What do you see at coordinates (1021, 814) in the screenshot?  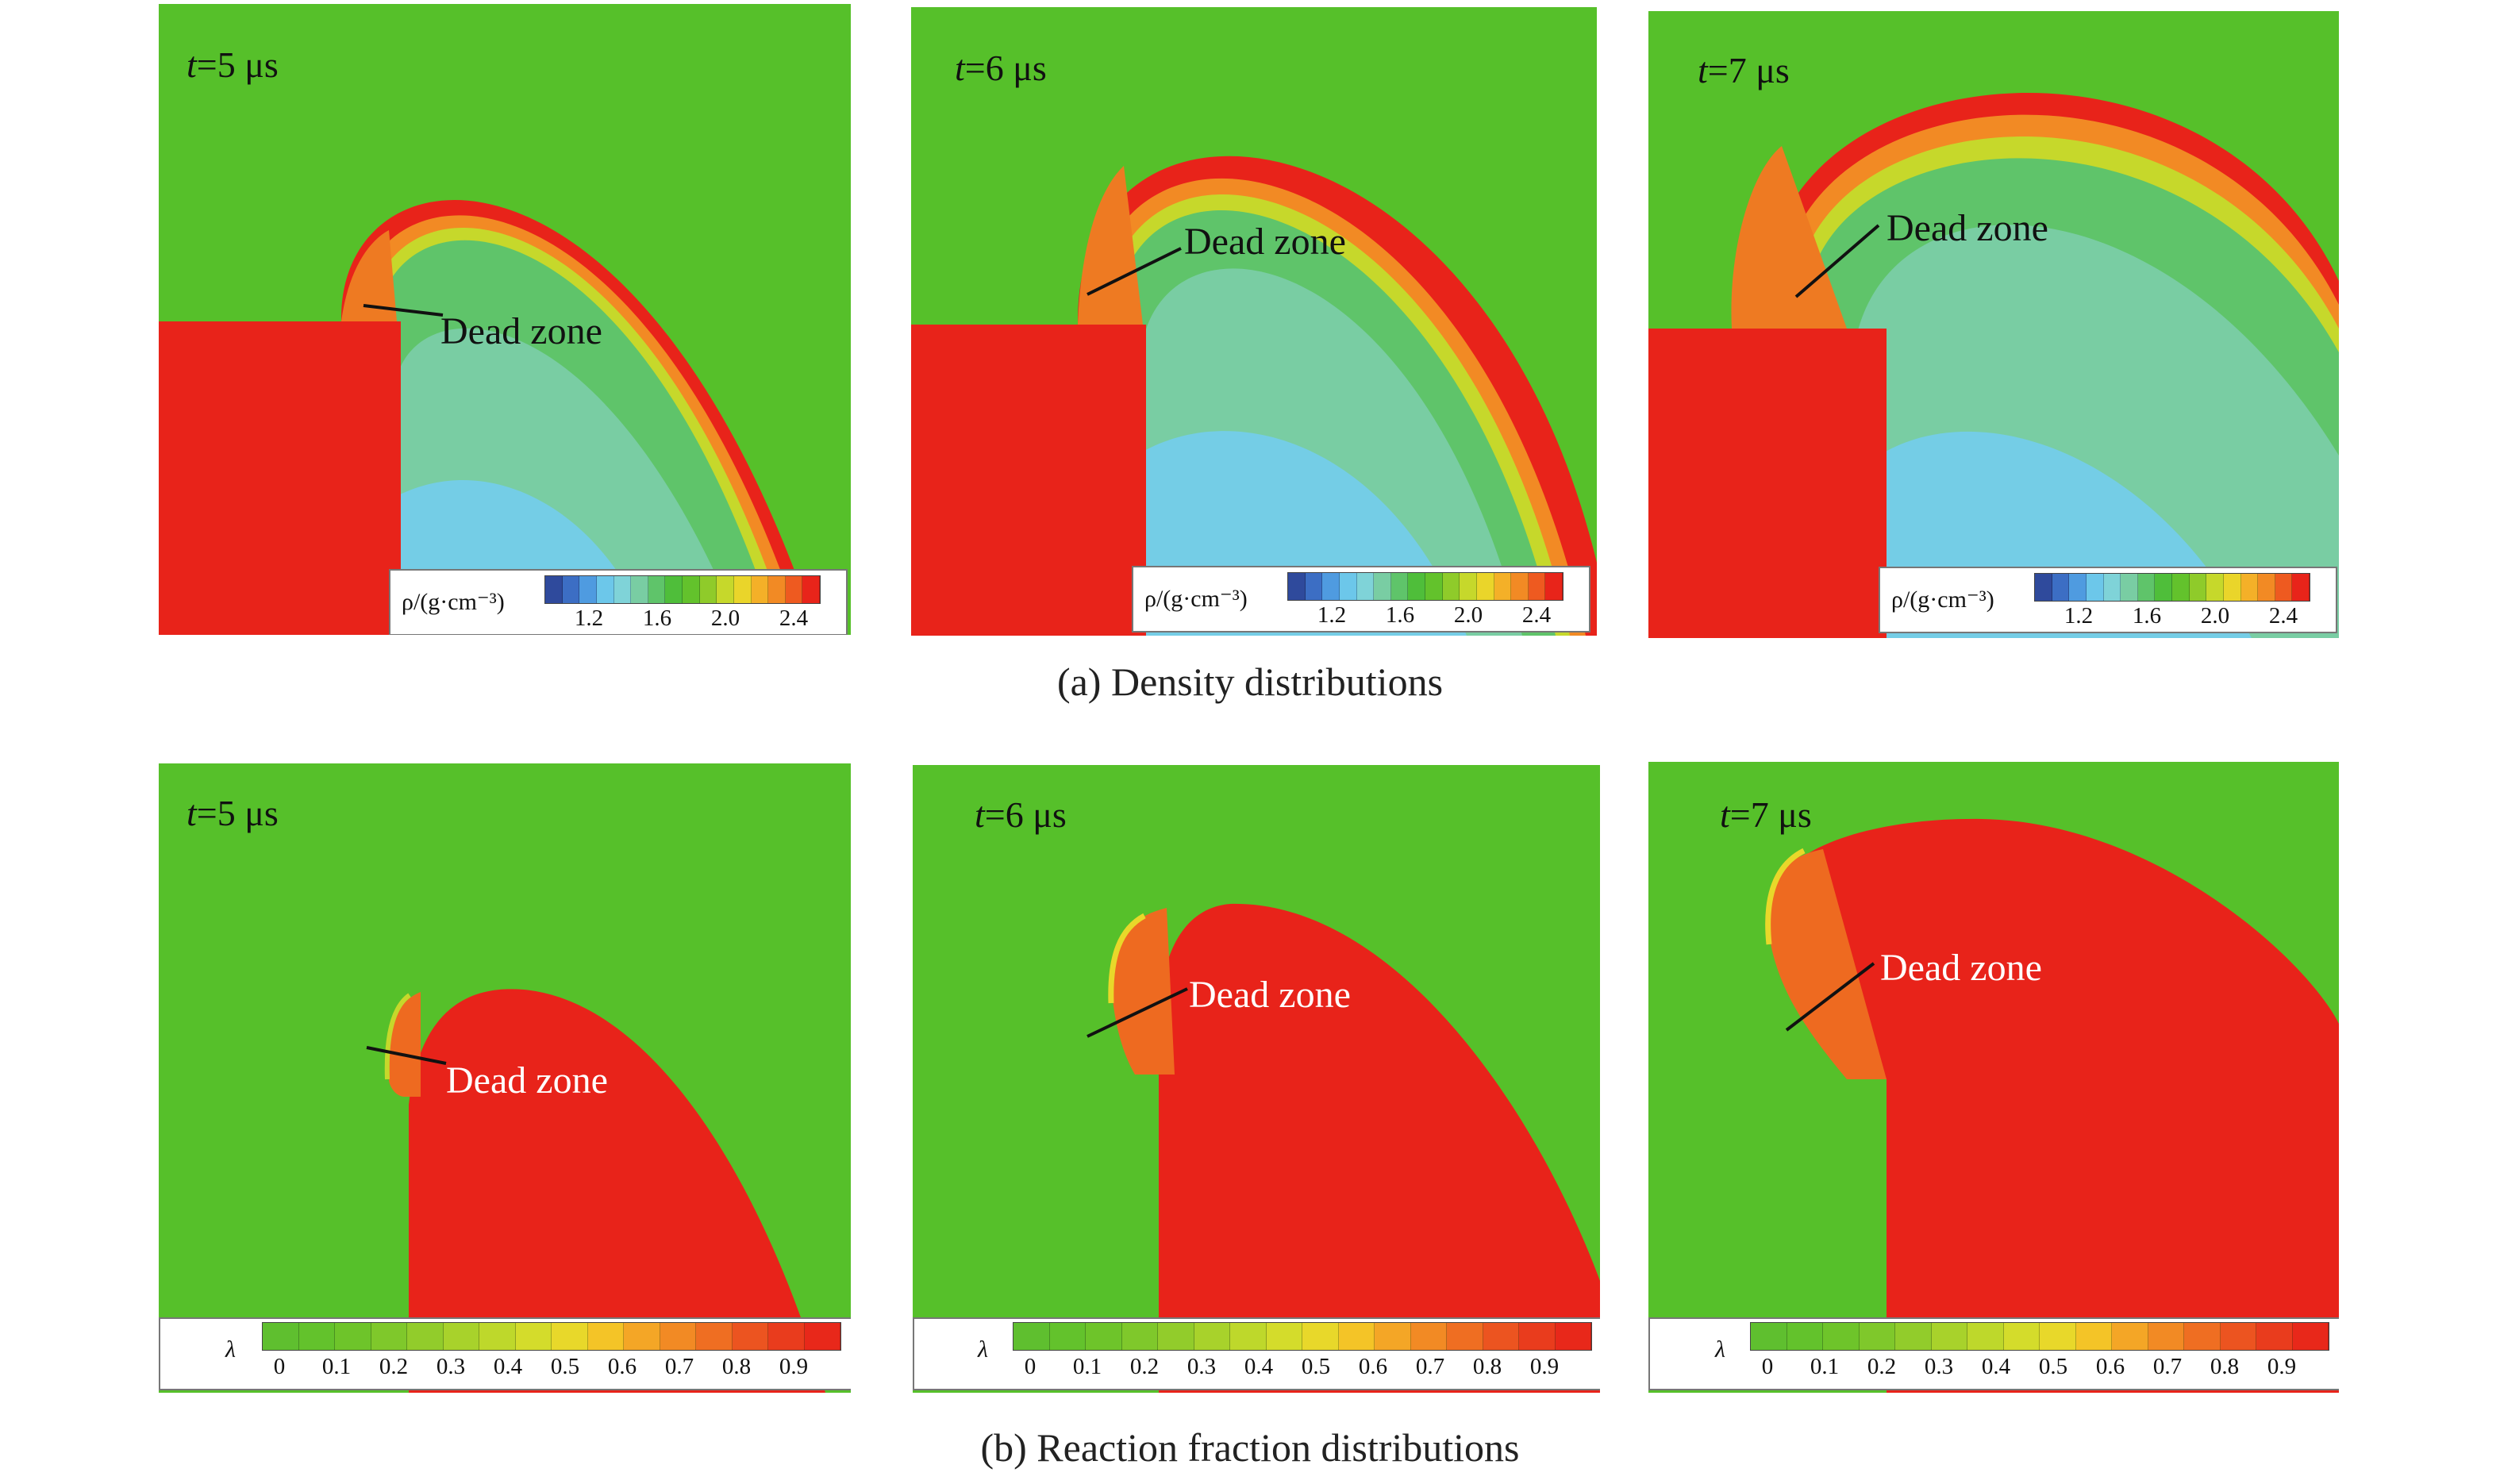 I see `time-label: t=6 μs` at bounding box center [1021, 814].